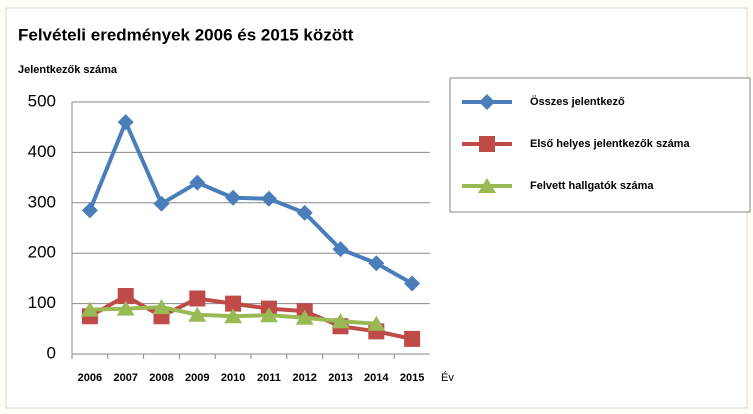 Image resolution: width=753 pixels, height=414 pixels. Describe the element at coordinates (592, 186) in the screenshot. I see `legend-label: Felvett hallgatók száma` at that location.